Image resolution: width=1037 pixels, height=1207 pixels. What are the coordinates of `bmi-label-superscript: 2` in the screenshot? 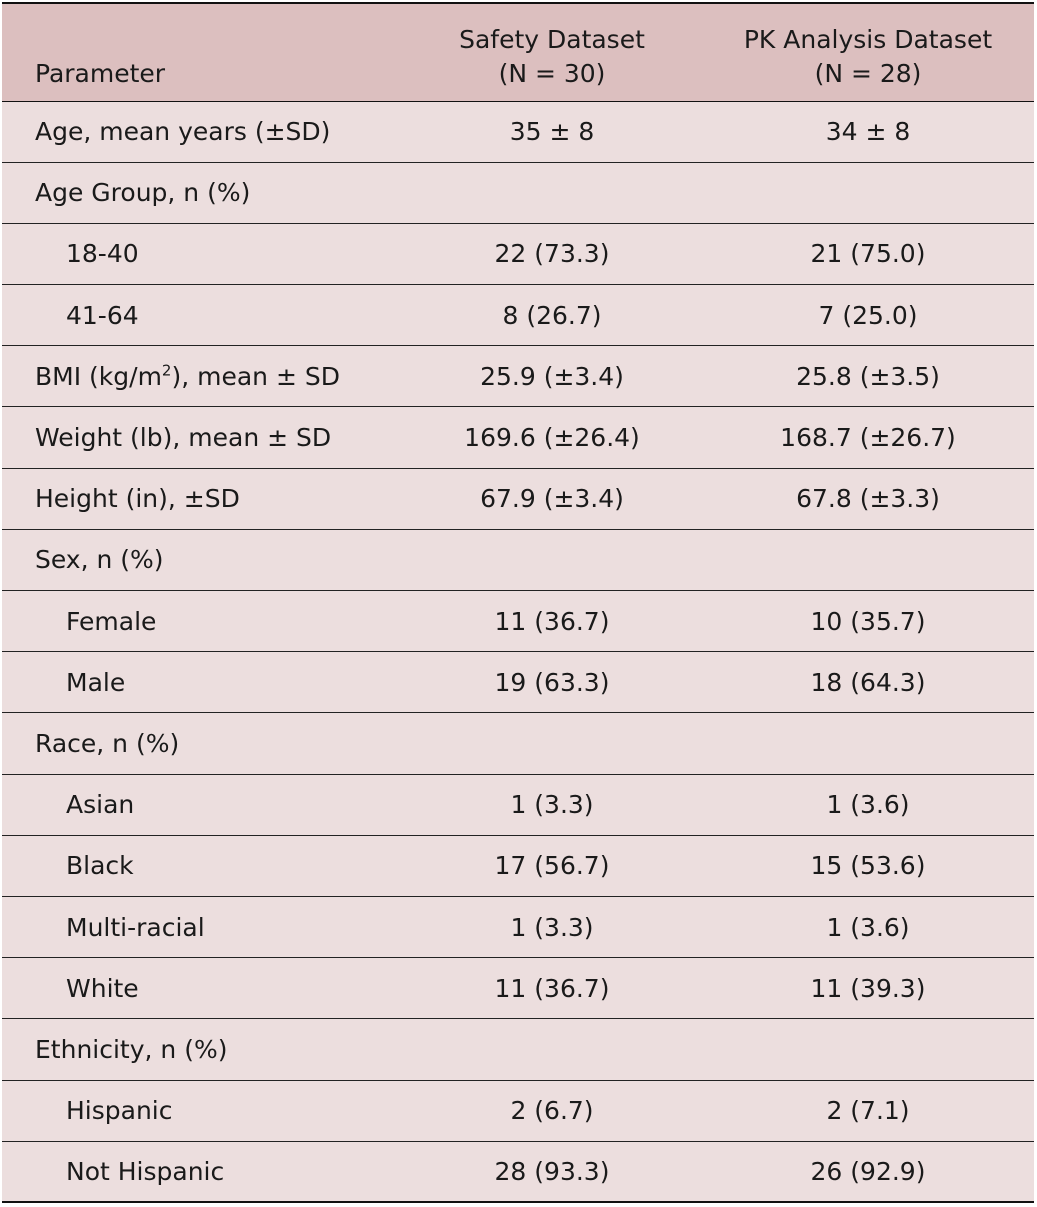 It's located at (166, 370).